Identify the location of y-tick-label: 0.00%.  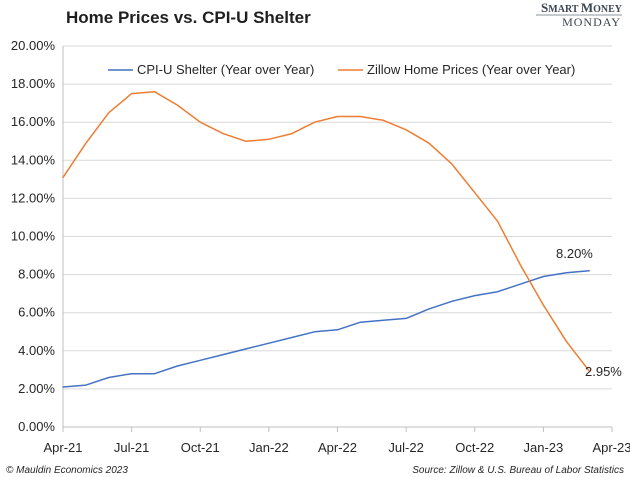
(36, 426).